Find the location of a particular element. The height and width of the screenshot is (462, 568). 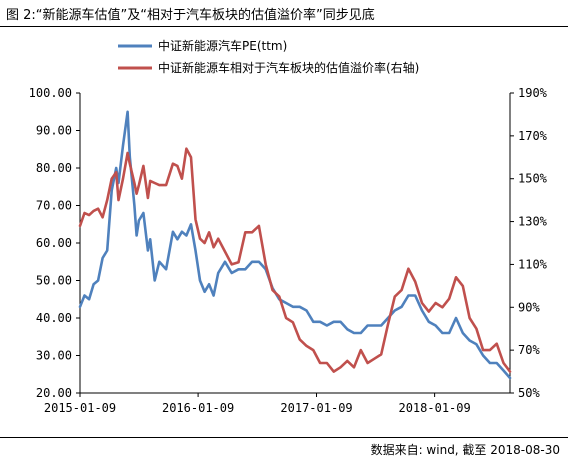

x-tick-label: 2017-01-09 is located at coordinates (316, 408).